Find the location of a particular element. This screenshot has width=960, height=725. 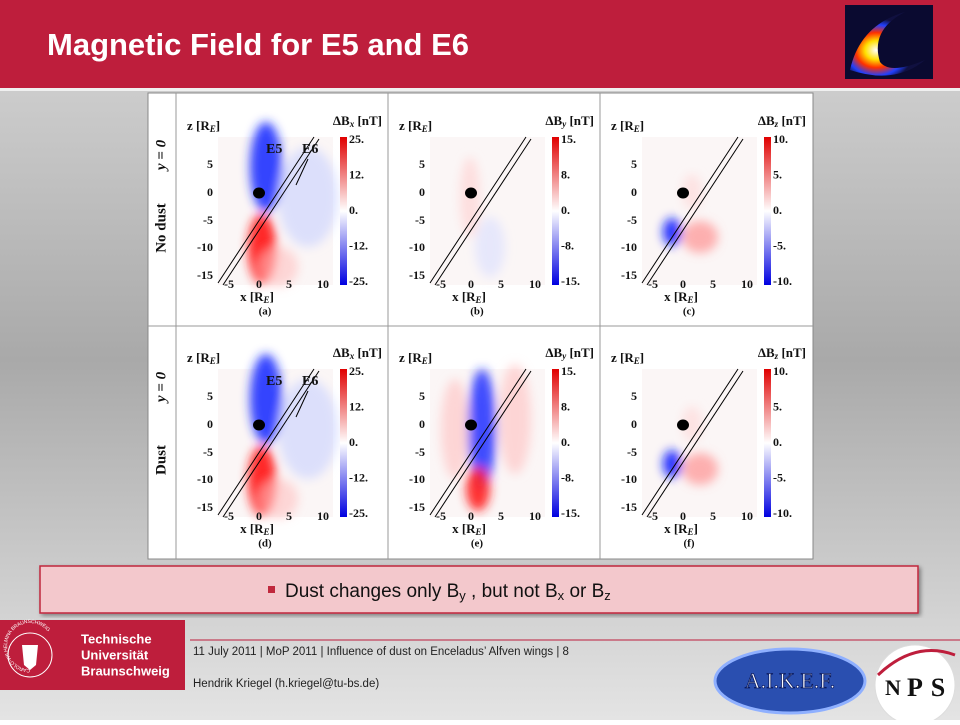

corner-crescent is located at coordinates (887, 44).